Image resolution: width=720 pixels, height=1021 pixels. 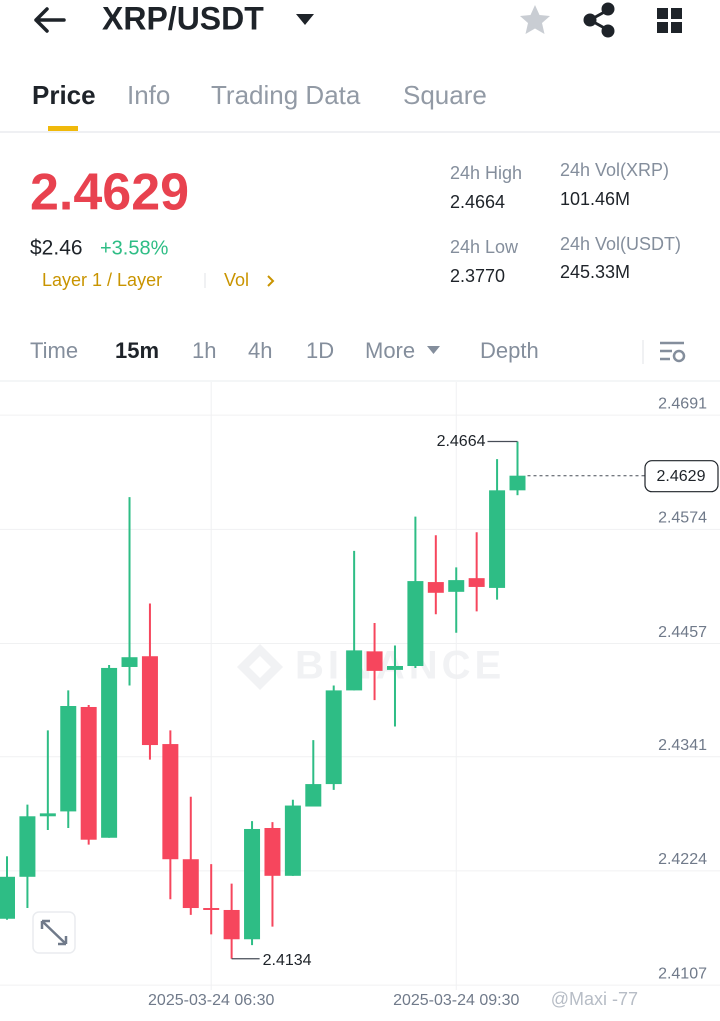 I want to click on y-tick-label: 2.4574, so click(x=682, y=518).